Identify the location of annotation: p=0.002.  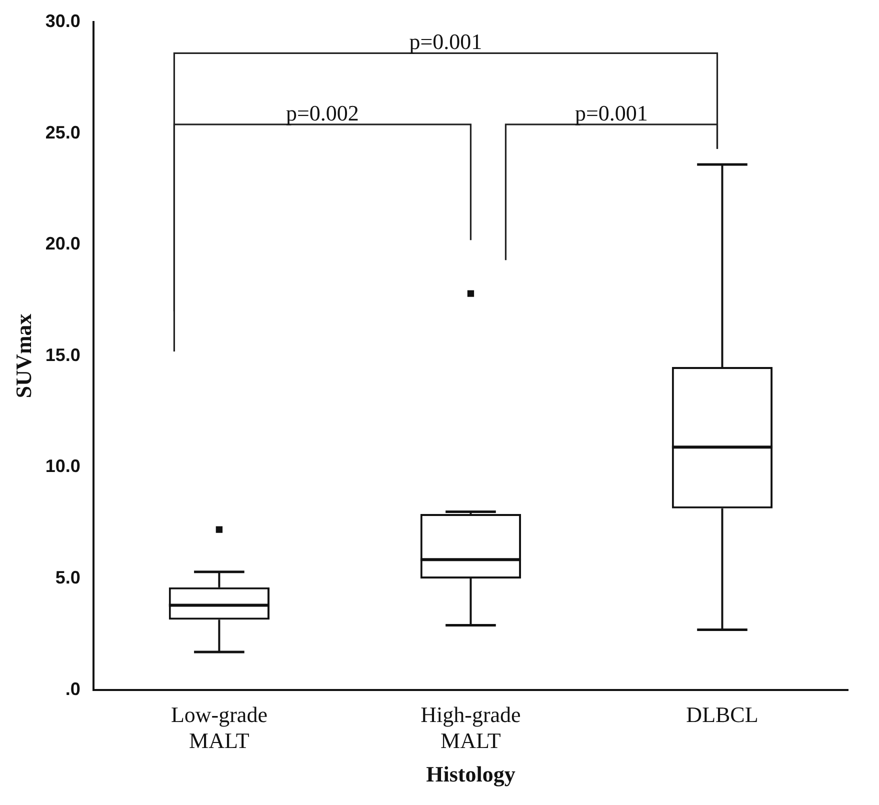
(322, 113).